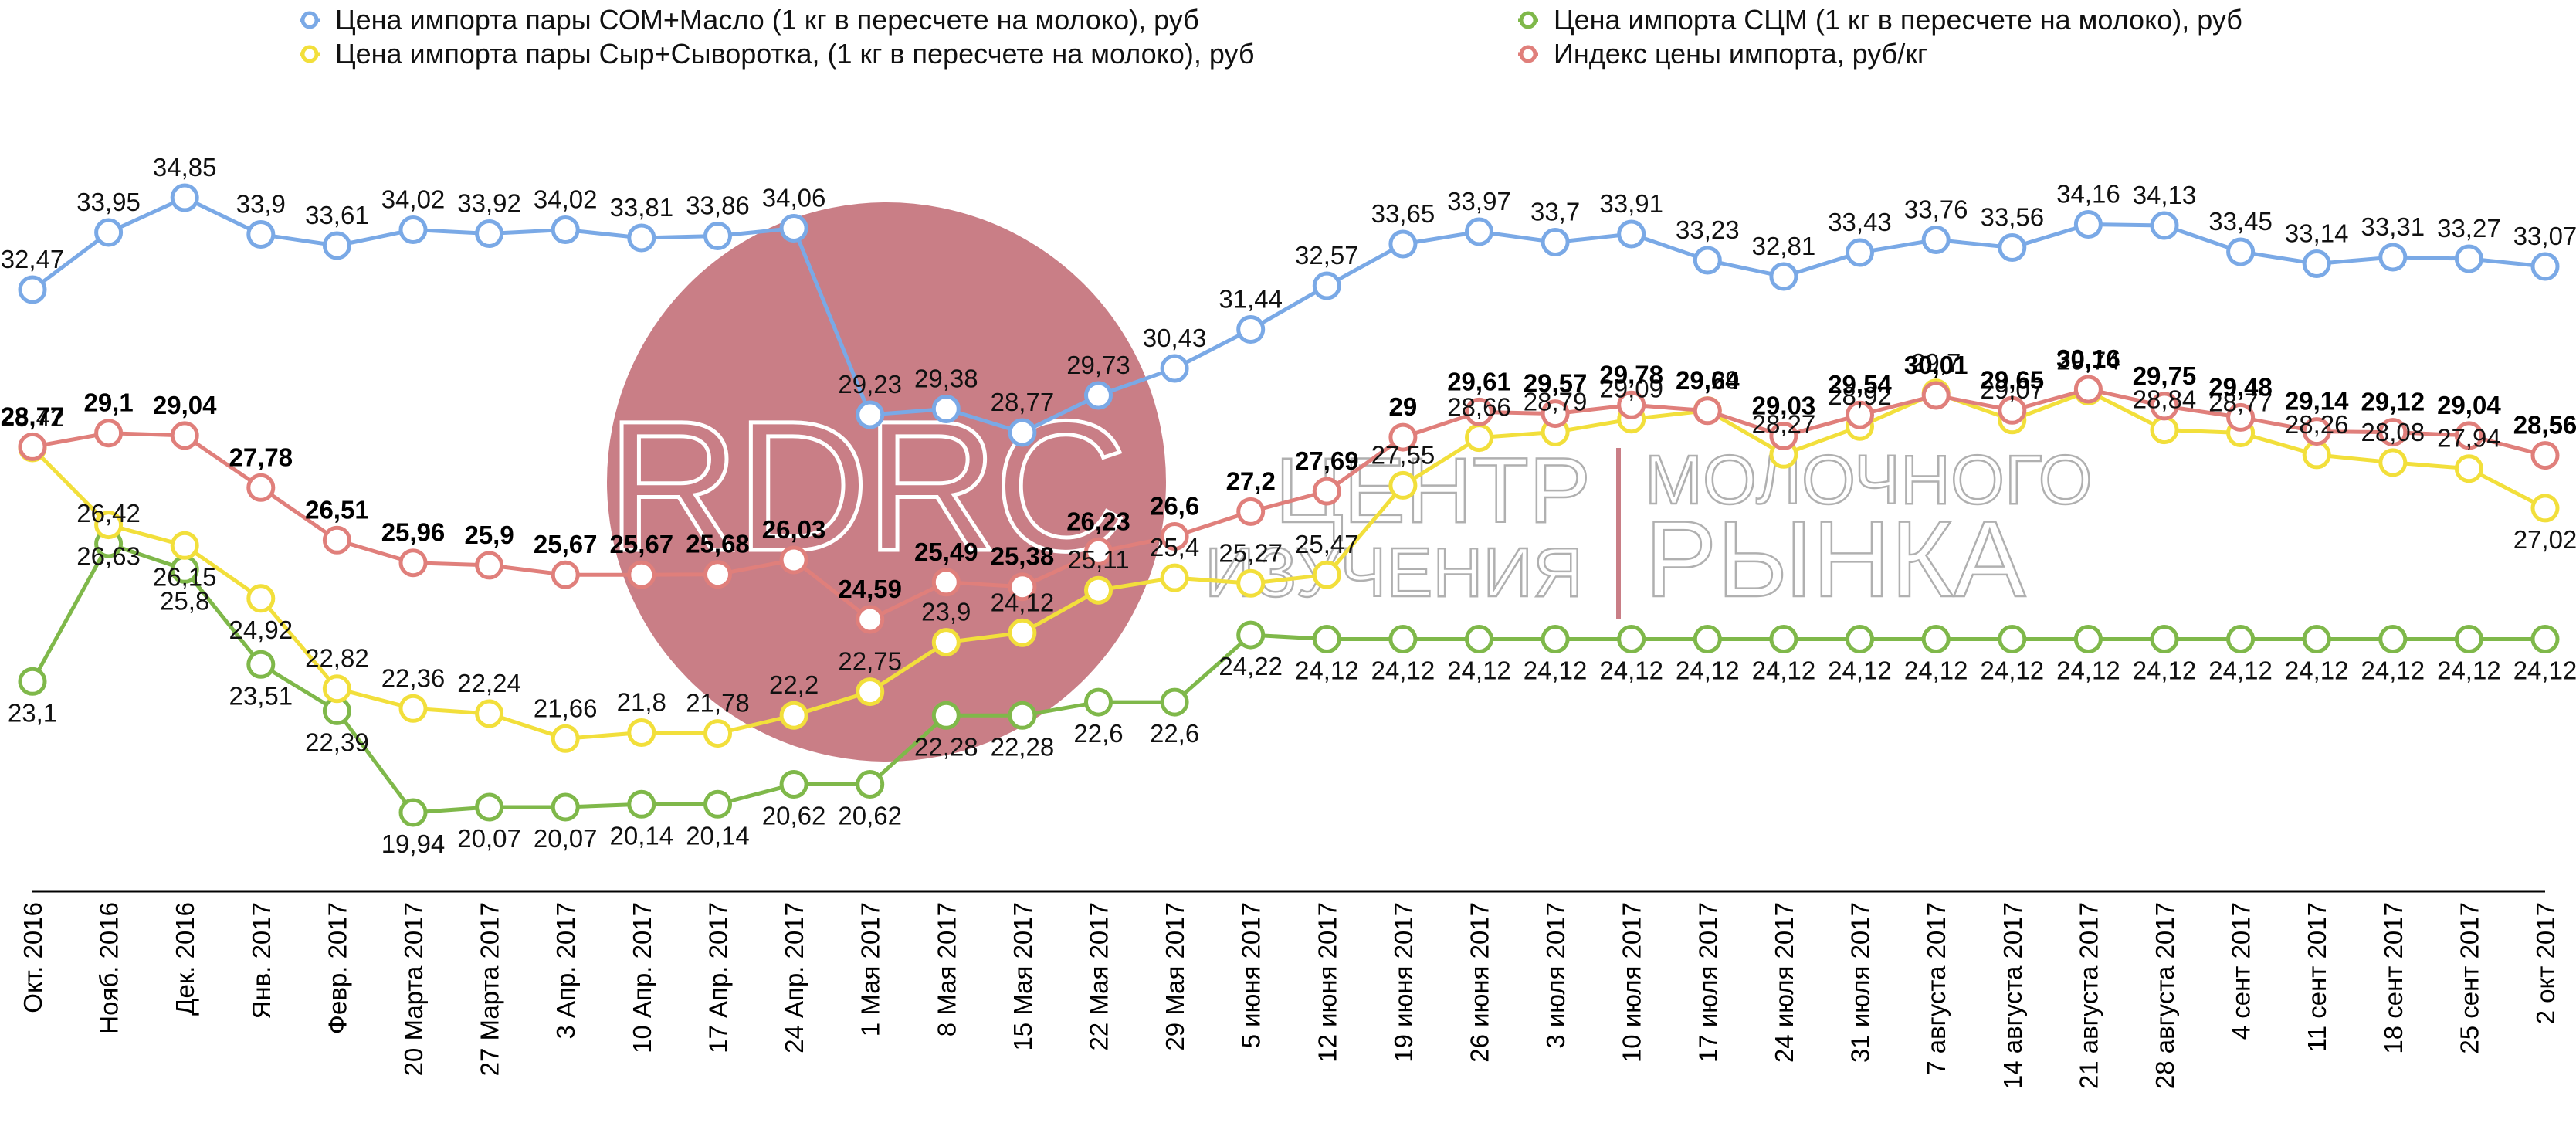 This screenshot has width=2576, height=1123. Describe the element at coordinates (33, 957) in the screenshot. I see `x-tick-label-0: Окт. 2016` at that location.